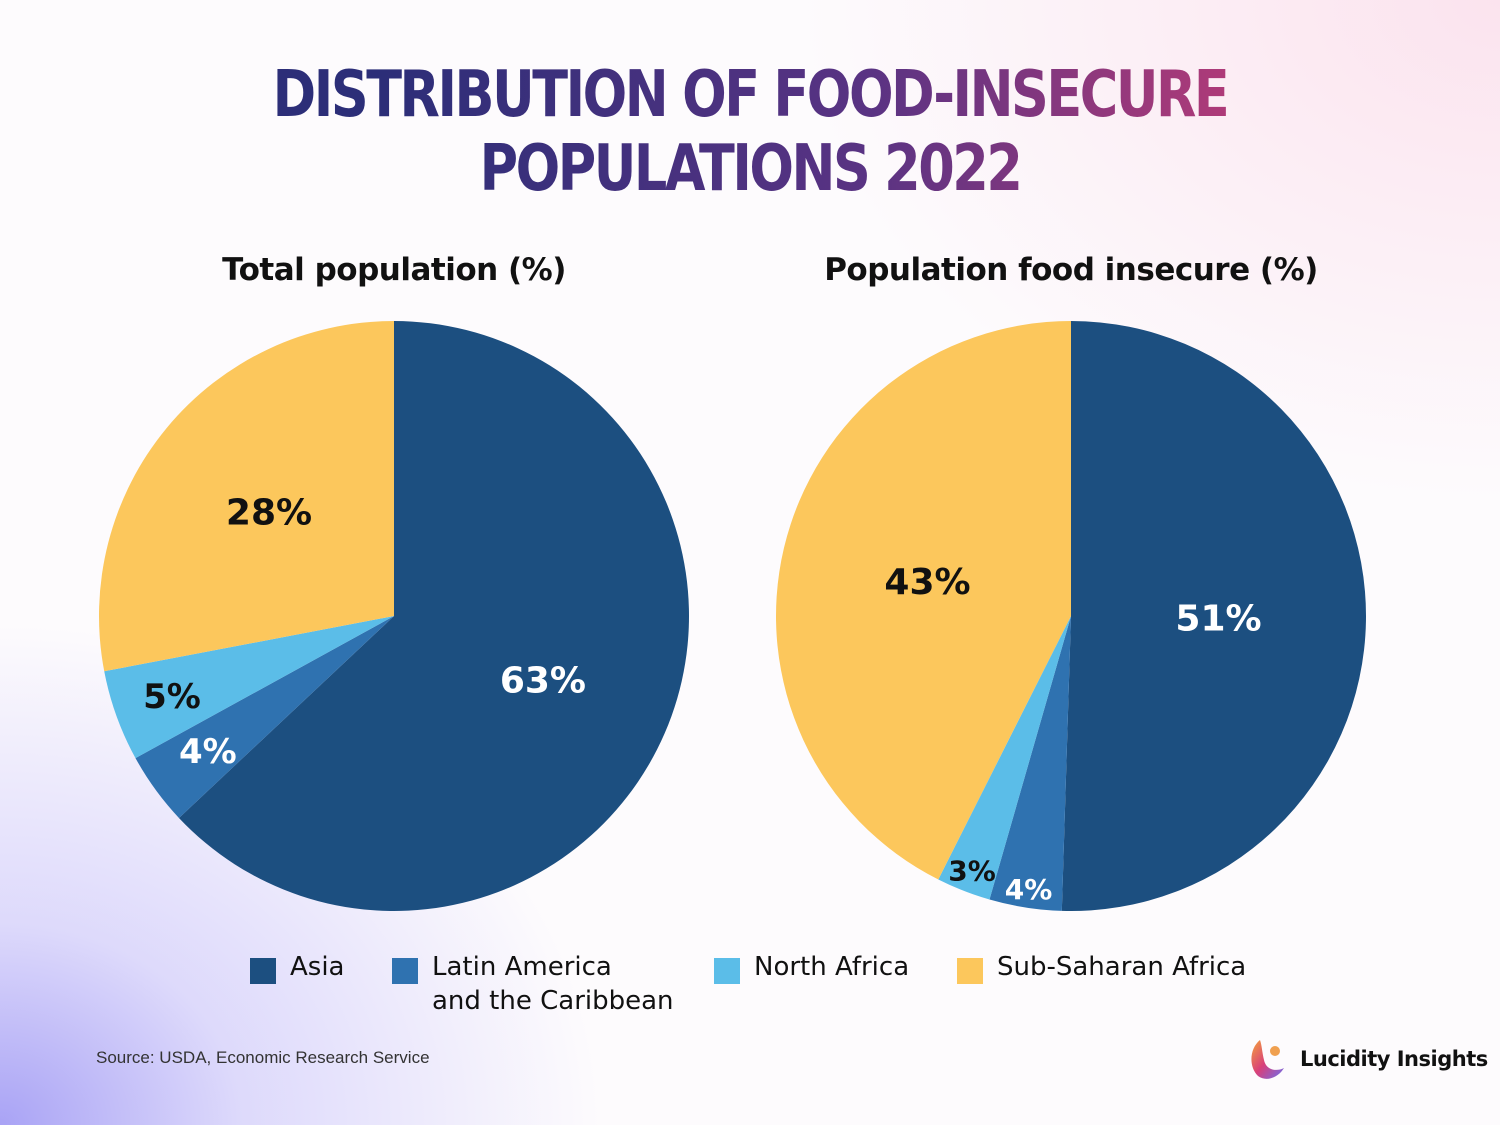 This screenshot has width=1500, height=1125. What do you see at coordinates (394, 270) in the screenshot?
I see `pie-1-title: Total population (%)` at bounding box center [394, 270].